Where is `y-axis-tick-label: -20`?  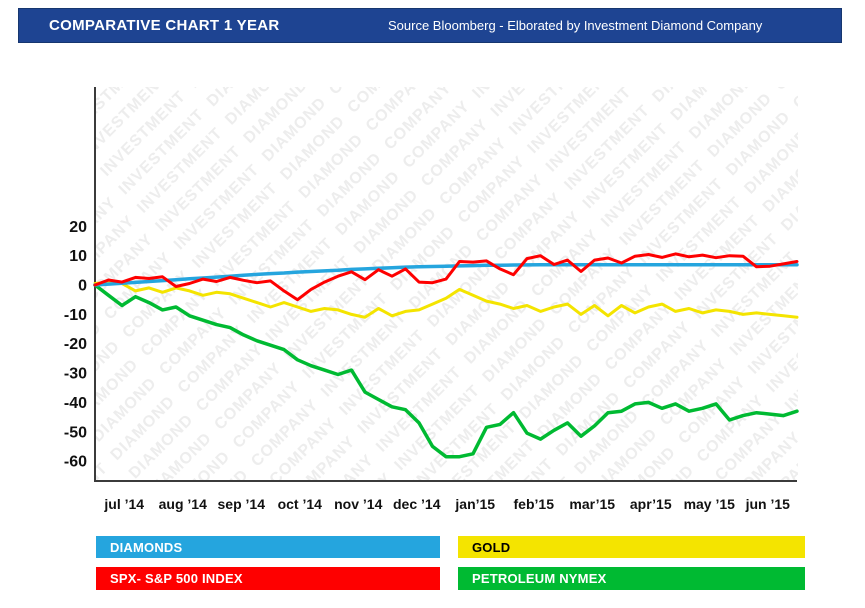
y-axis-tick-label: -20 is located at coordinates (75, 344).